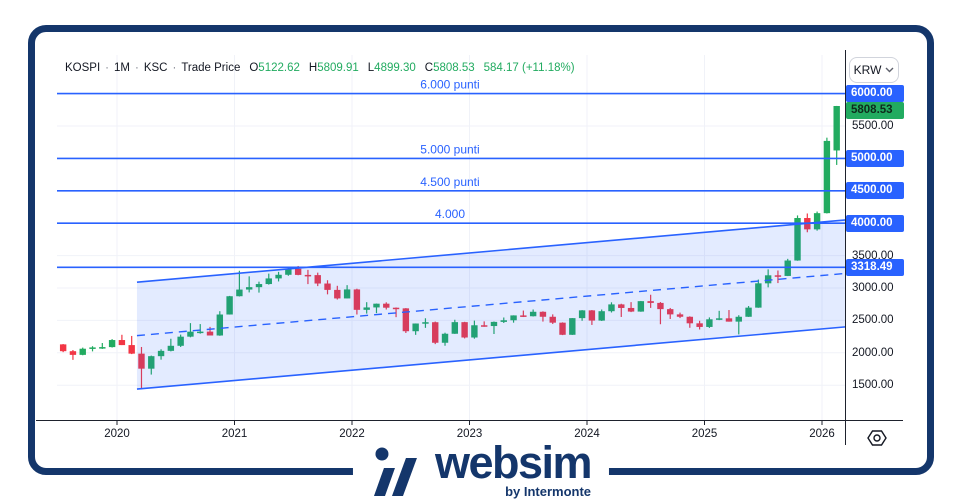 The image size is (962, 504). What do you see at coordinates (491, 304) in the screenshot?
I see `channel-mid-line` at bounding box center [491, 304].